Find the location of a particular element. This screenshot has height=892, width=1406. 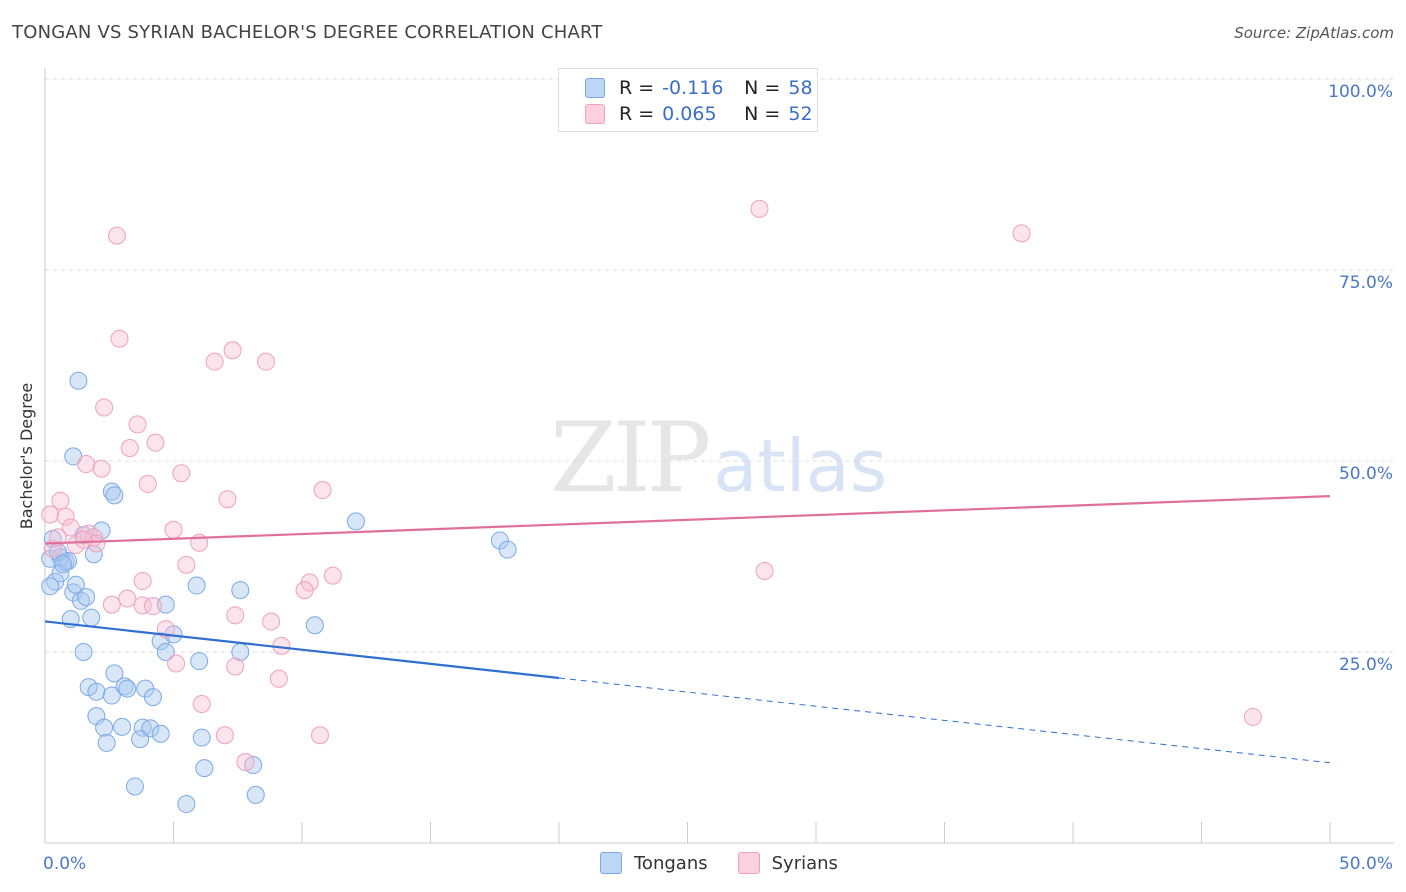

legend-item-tongans: Tongans is located at coordinates (654, 863).